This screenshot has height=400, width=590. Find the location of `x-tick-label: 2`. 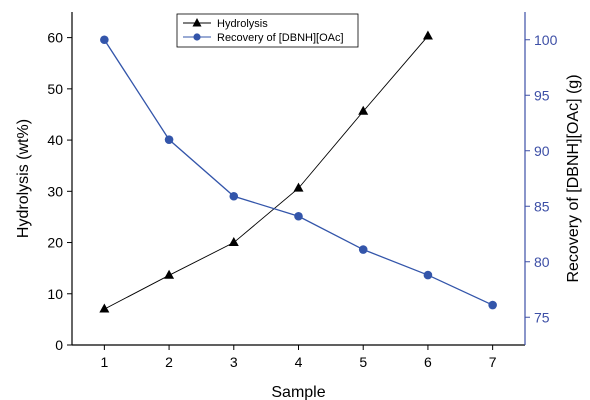

x-tick-label: 2 is located at coordinates (169, 362).